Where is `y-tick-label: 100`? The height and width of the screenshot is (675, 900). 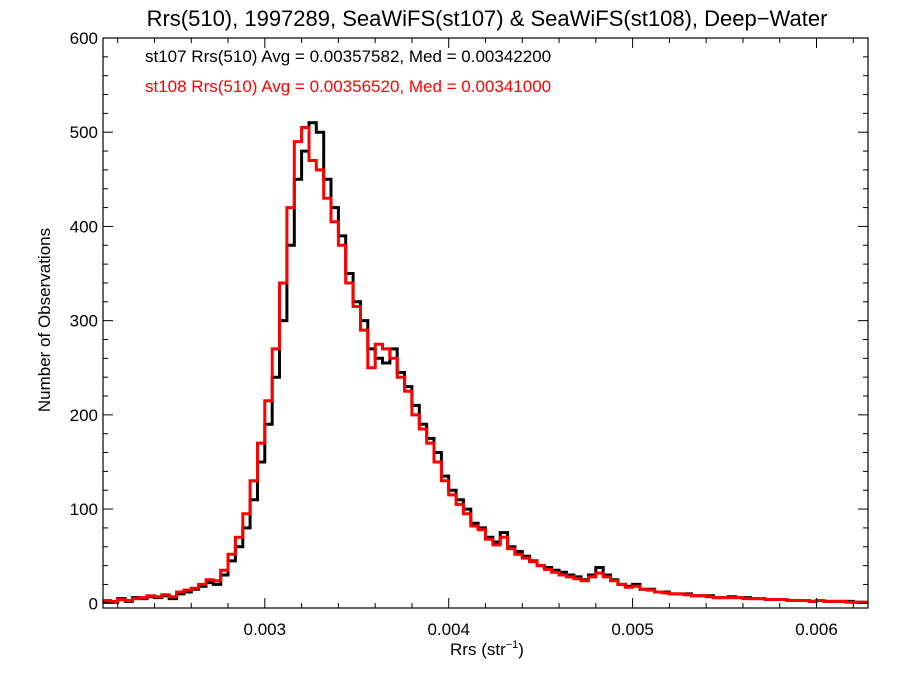
y-tick-label: 100 is located at coordinates (84, 509).